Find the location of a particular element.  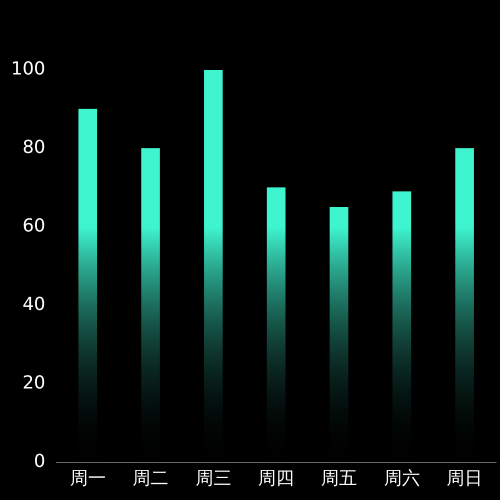

x-tick-label: 周三 is located at coordinates (213, 478).